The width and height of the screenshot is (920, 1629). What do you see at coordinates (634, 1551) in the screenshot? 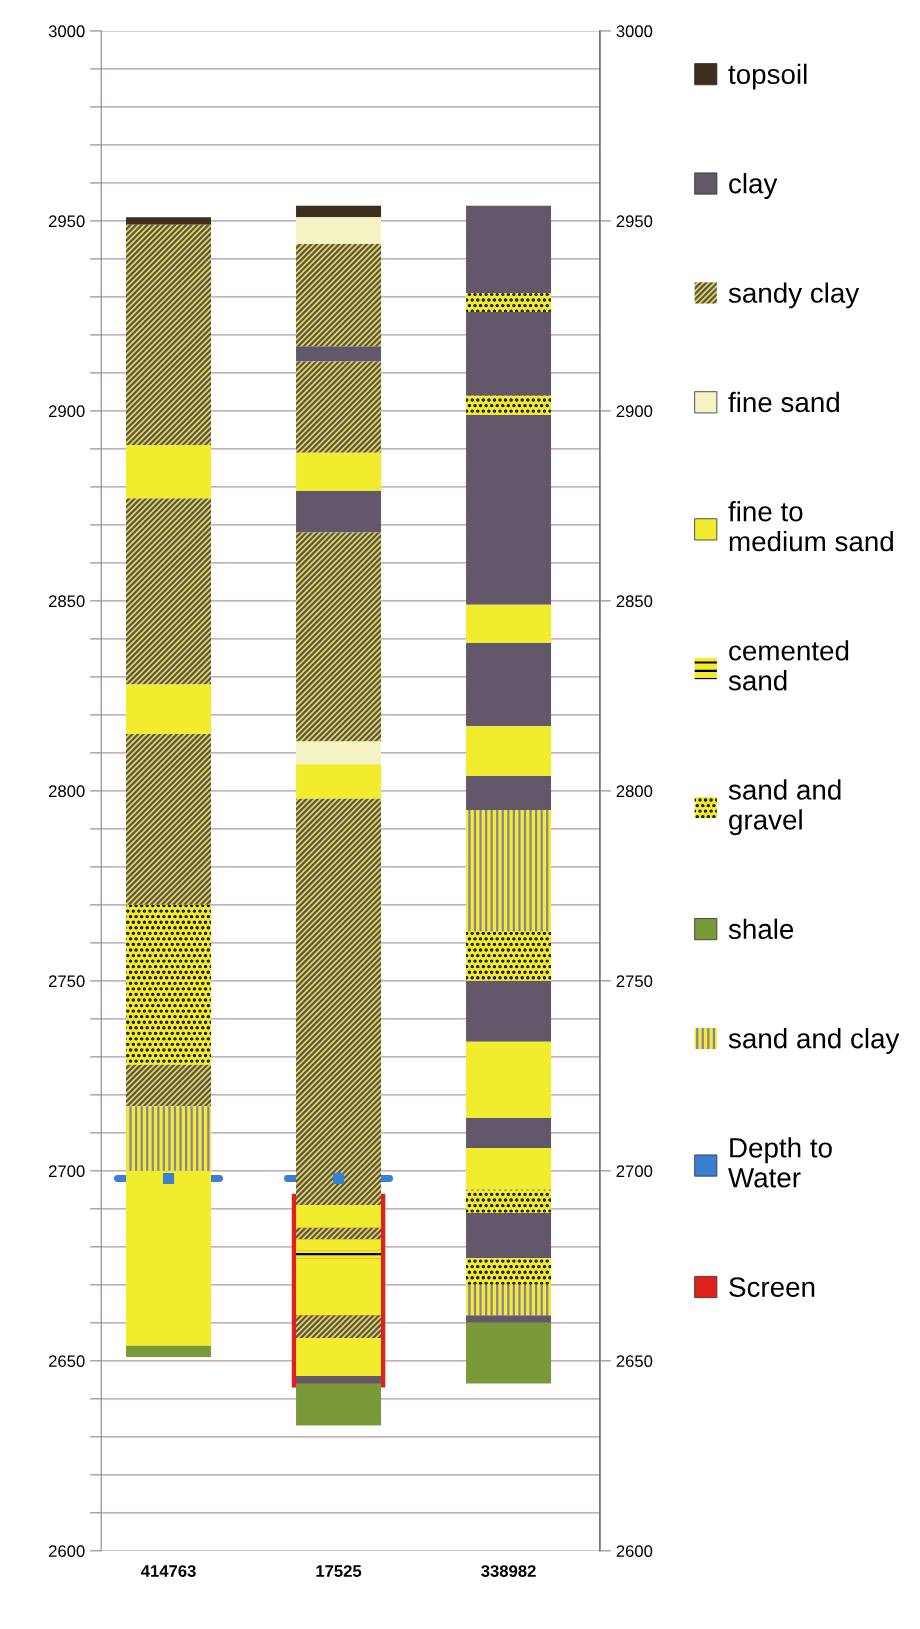
I see `y2-tick-label: 2600` at bounding box center [634, 1551].